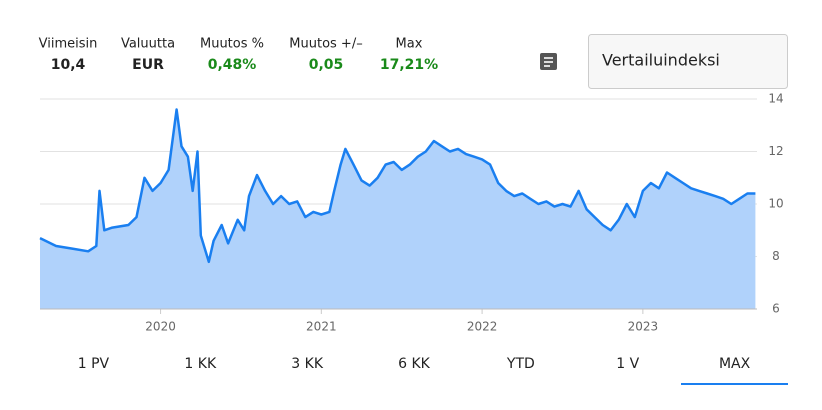  Describe the element at coordinates (661, 60) in the screenshot. I see `compare-button-label: Vertailuindeksi` at that location.